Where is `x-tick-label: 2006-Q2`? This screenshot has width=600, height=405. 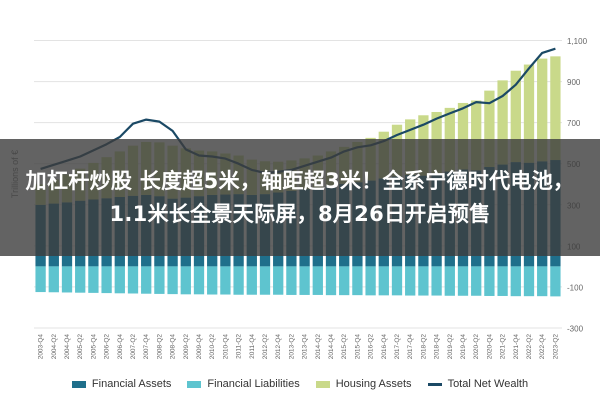 x-tick-label: 2006-Q2 is located at coordinates (107, 347).